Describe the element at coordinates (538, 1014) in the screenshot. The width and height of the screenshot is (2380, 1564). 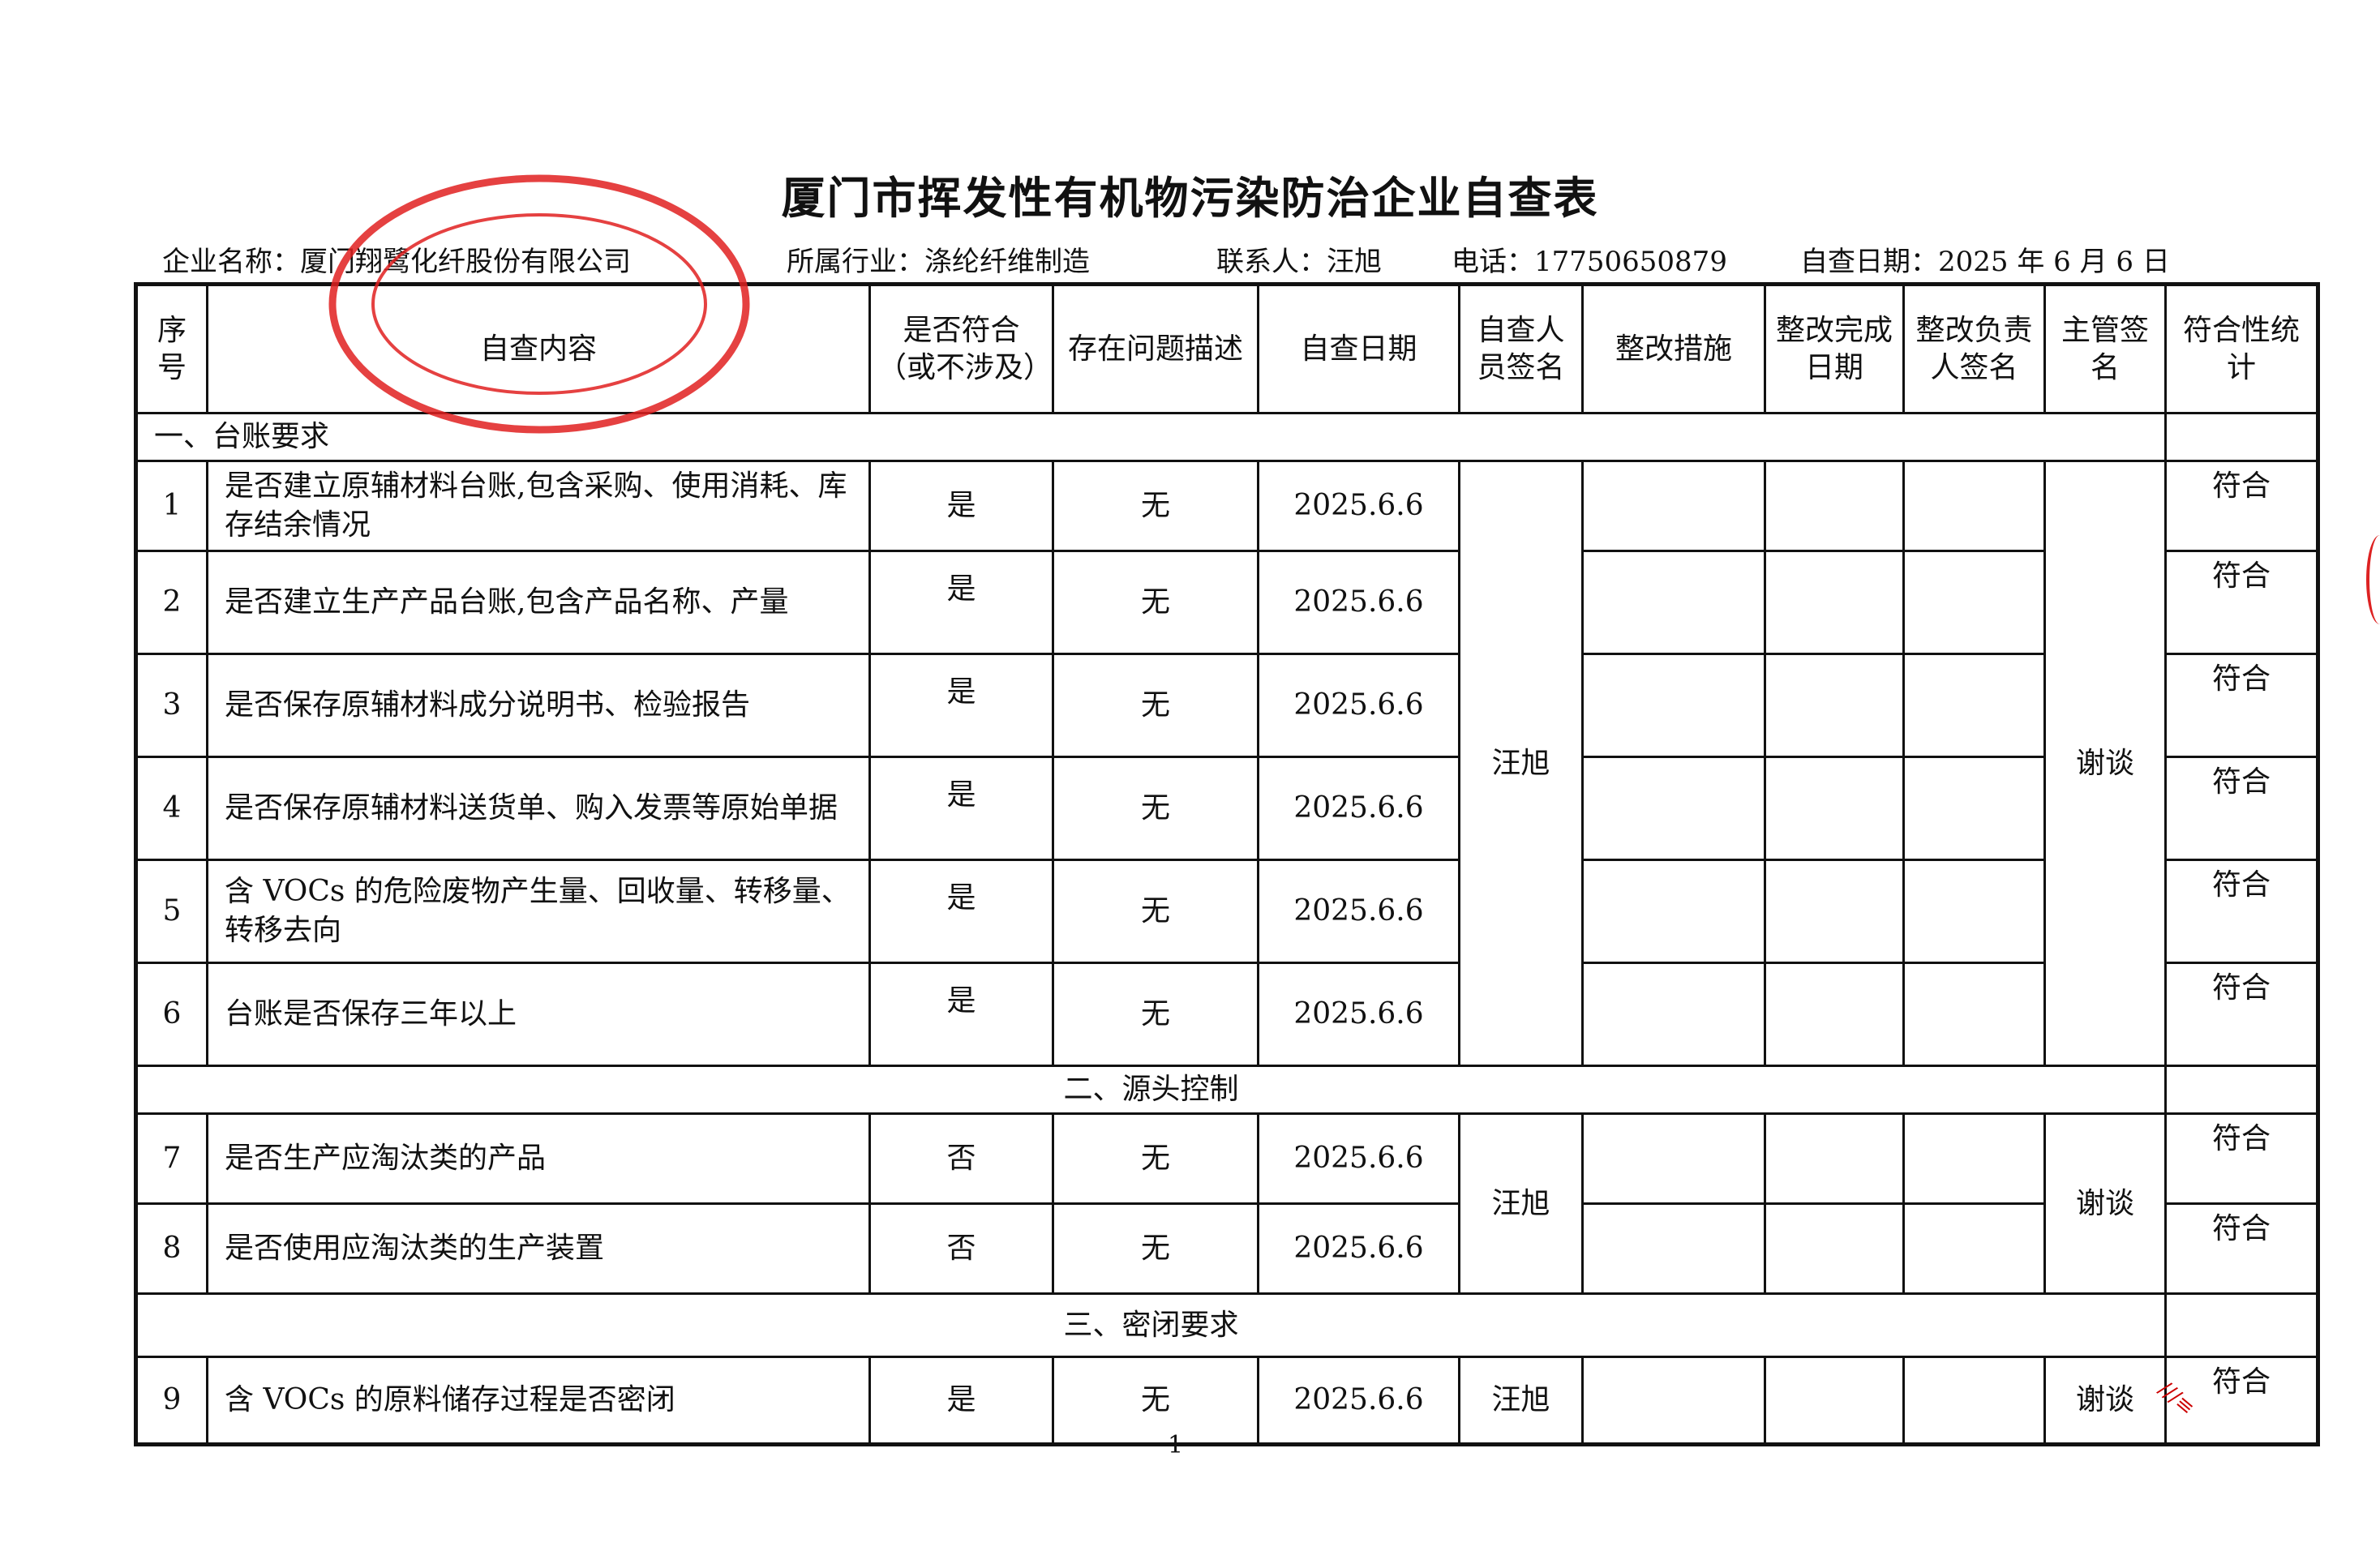
I see `check-content: 台账是否保存三年以上` at that location.